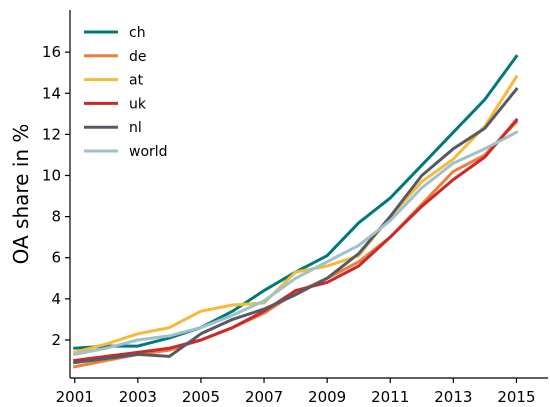  Describe the element at coordinates (56, 340) in the screenshot. I see `y-tick-label: 2` at that location.